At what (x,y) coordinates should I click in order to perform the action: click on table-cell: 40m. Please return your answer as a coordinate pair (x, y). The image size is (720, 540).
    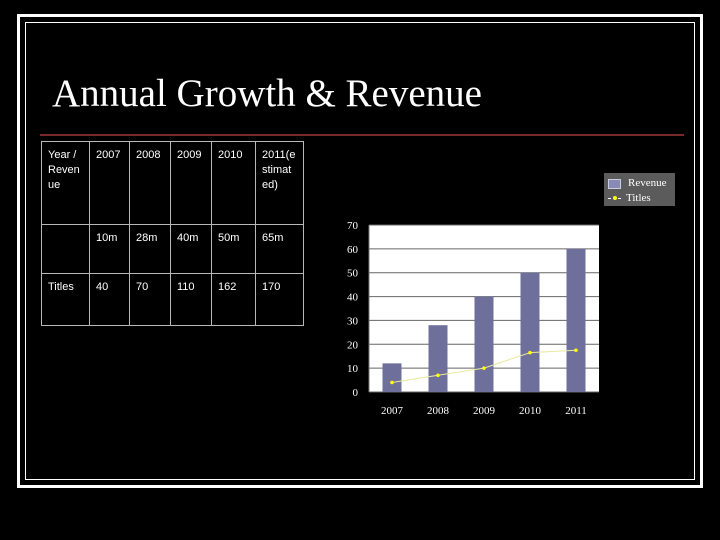
    Looking at the image, I should click on (191, 249).